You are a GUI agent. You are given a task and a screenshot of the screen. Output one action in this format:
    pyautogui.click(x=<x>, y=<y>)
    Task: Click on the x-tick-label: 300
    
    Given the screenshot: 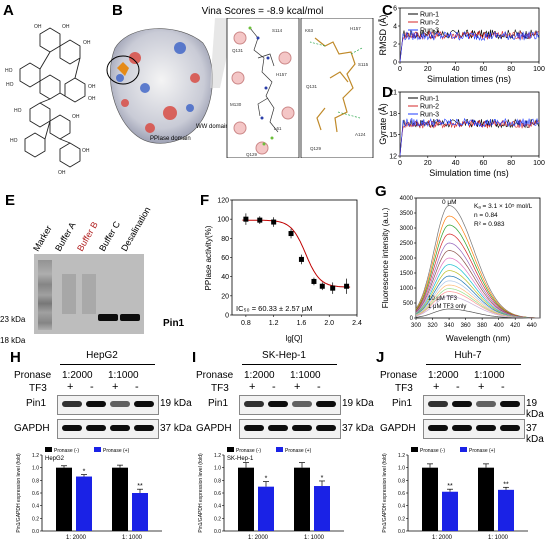 What is the action you would take?
    pyautogui.click(x=416, y=326)
    